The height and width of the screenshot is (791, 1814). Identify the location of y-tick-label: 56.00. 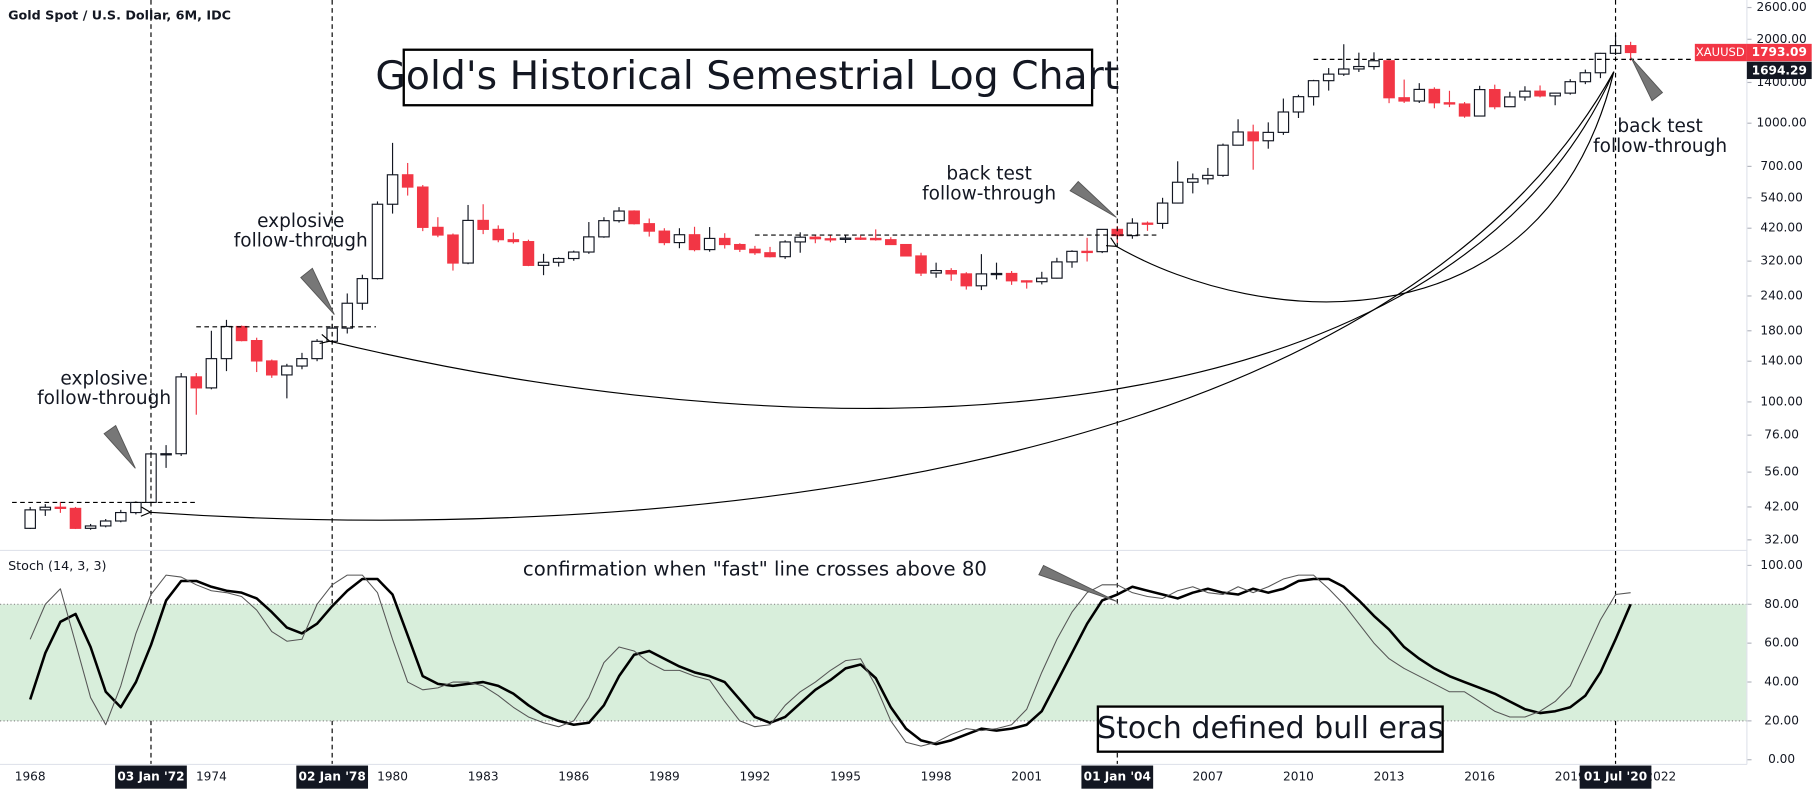
(1781, 472).